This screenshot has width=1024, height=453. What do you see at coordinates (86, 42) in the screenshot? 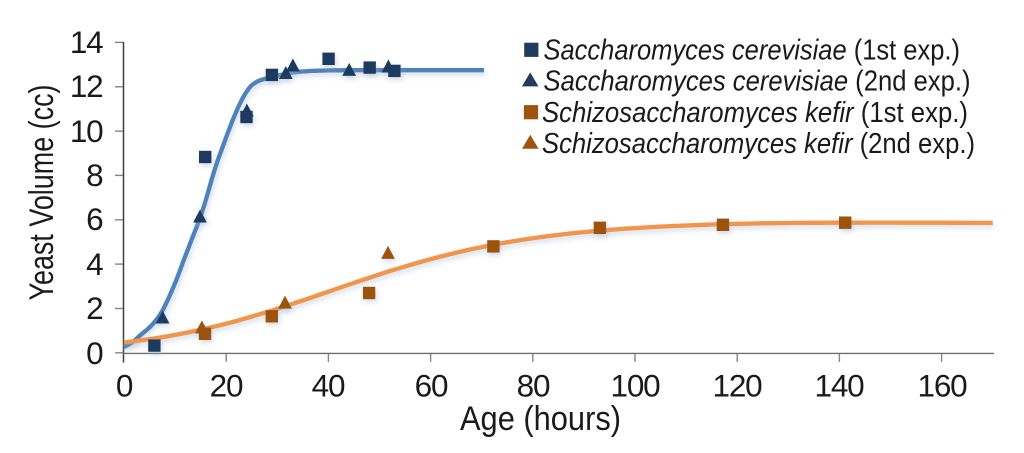
I see `svg-text: 14` at bounding box center [86, 42].